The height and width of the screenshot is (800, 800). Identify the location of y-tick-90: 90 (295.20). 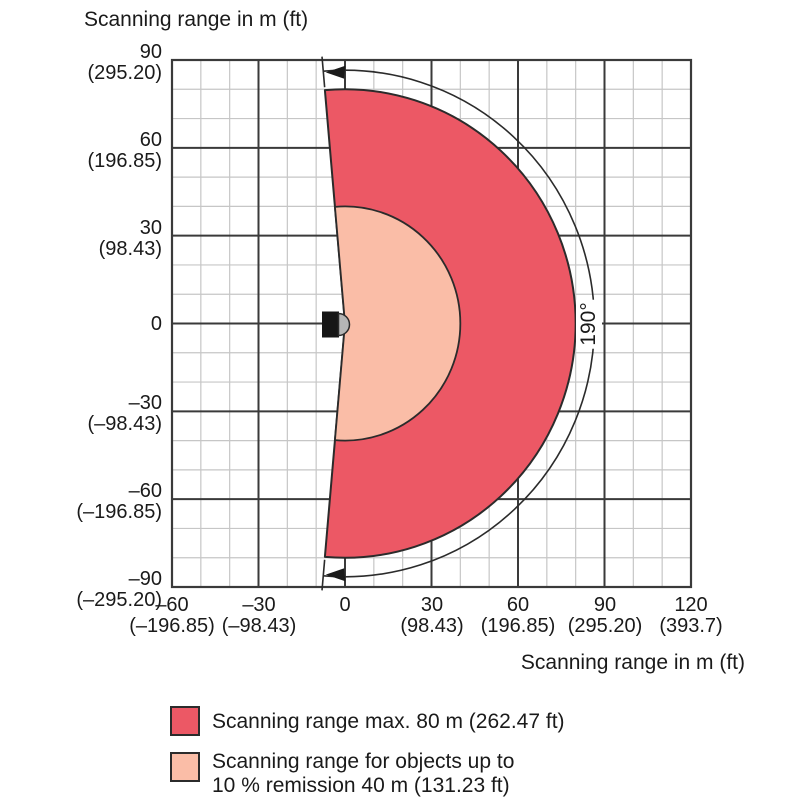
(125, 62).